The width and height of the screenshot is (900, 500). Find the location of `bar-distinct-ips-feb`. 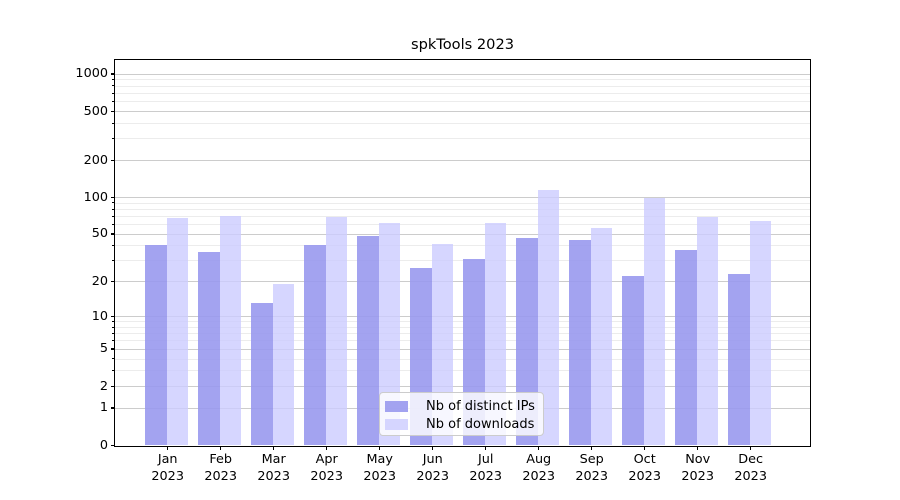

bar-distinct-ips-feb is located at coordinates (209, 348).